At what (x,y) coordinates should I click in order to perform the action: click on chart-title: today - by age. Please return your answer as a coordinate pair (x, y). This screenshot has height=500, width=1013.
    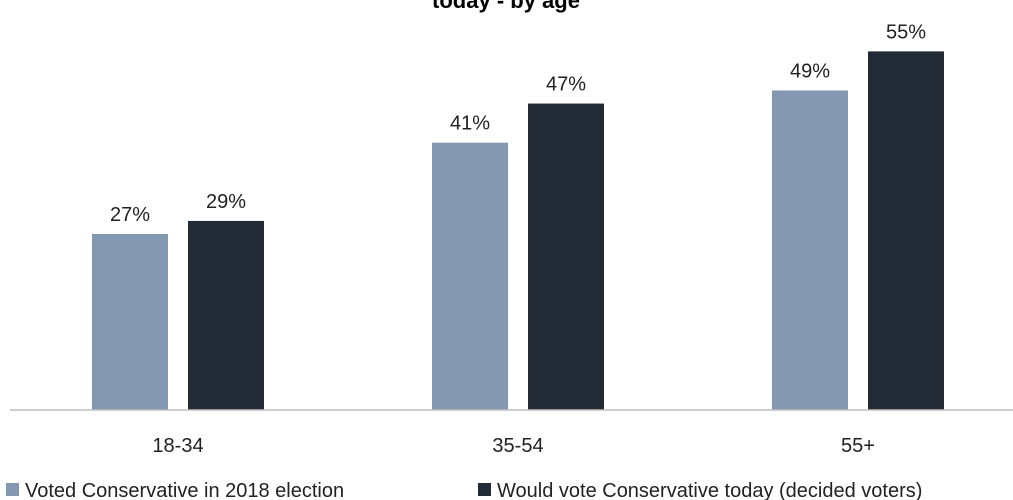
    Looking at the image, I should click on (506, 6).